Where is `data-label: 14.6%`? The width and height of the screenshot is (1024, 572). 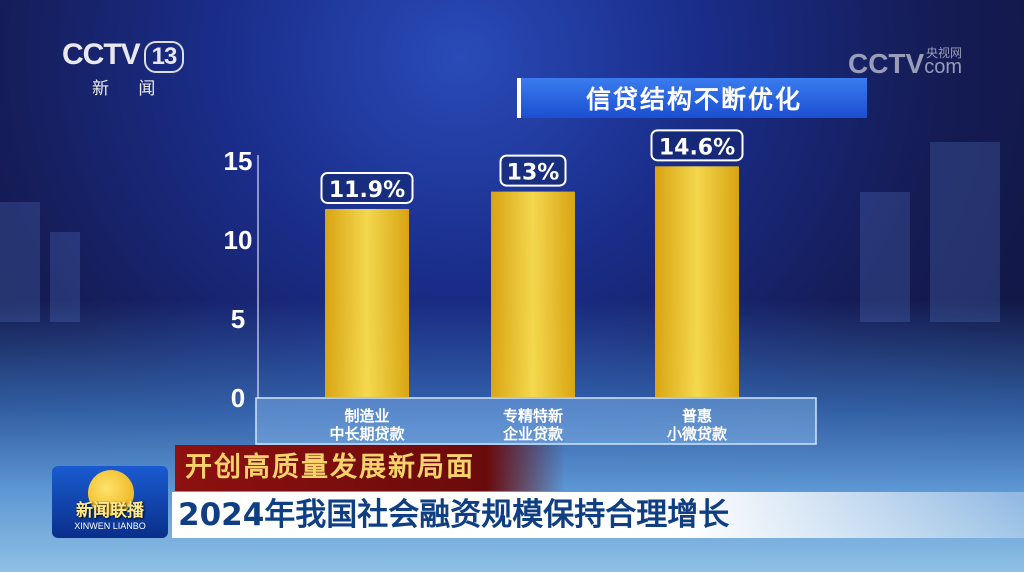
data-label: 14.6% is located at coordinates (697, 147).